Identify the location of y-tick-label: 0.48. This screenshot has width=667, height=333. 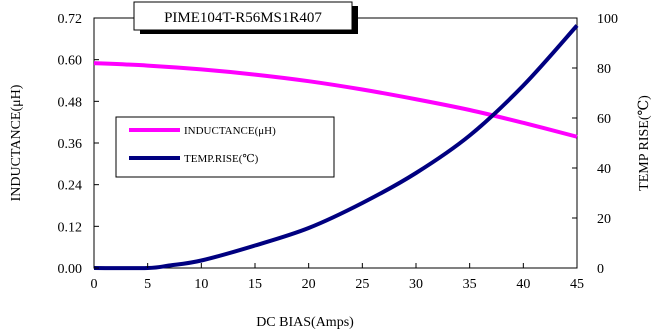
(70, 102).